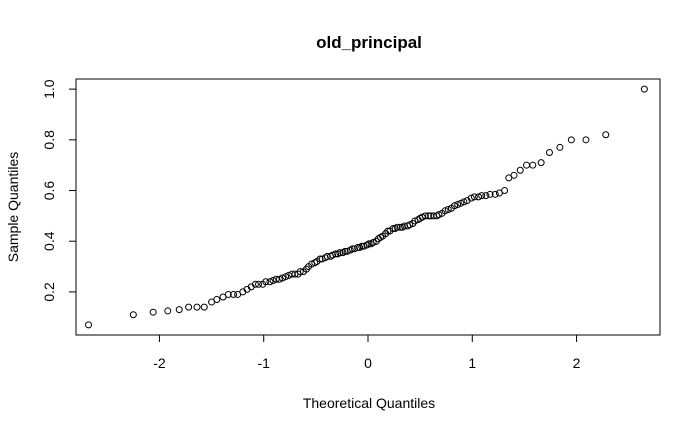 Image resolution: width=700 pixels, height=432 pixels. What do you see at coordinates (369, 403) in the screenshot?
I see `x-axis-label: Theoretical Quantiles` at bounding box center [369, 403].